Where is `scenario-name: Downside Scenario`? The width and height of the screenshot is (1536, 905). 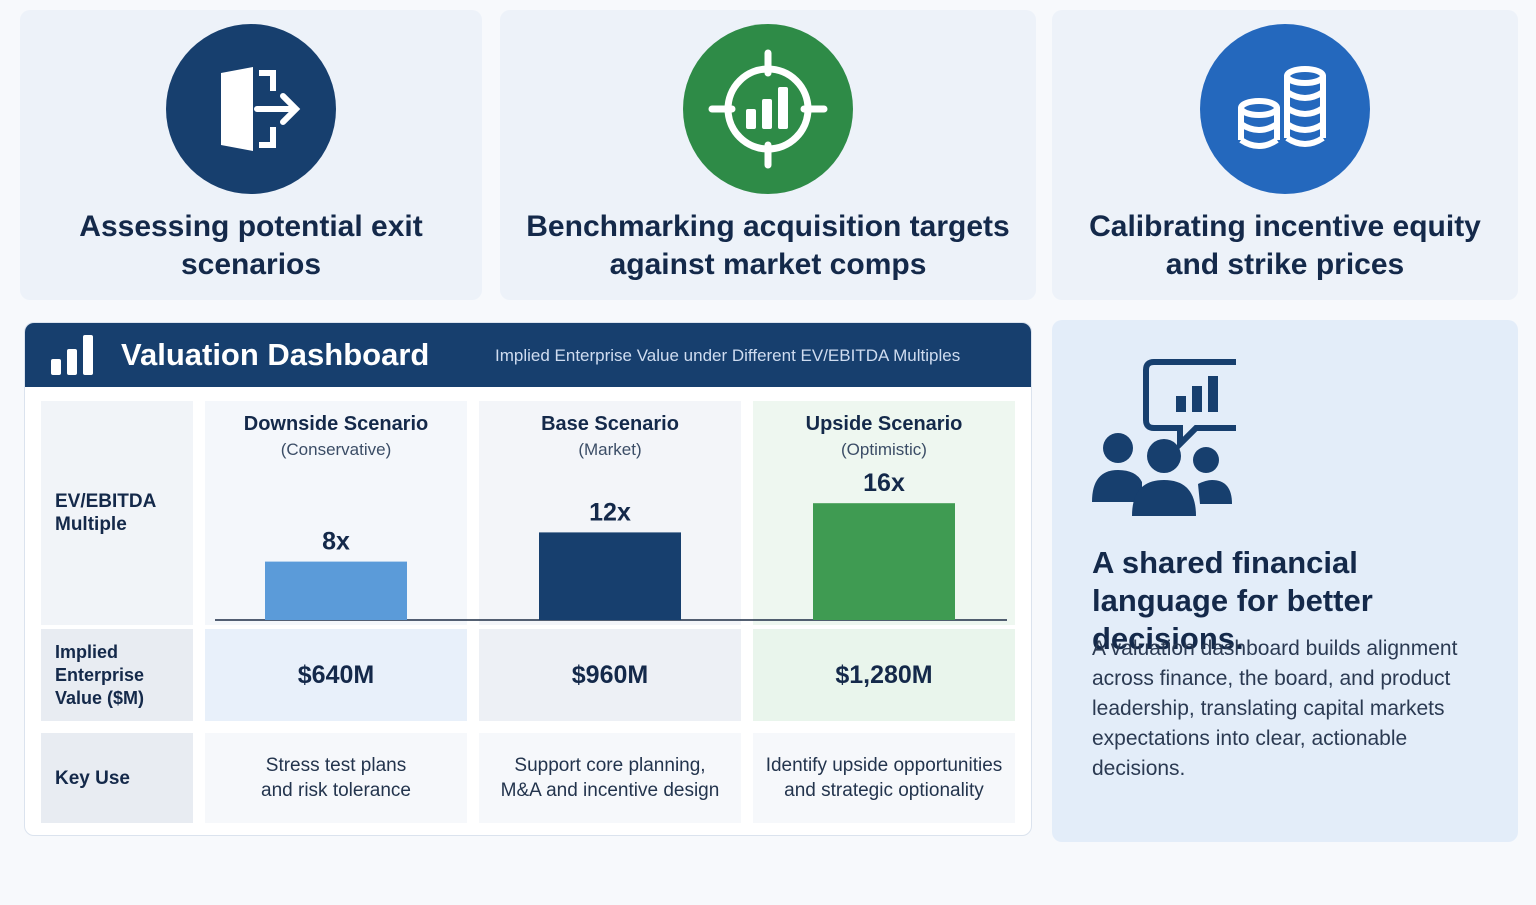 scenario-name: Downside Scenario is located at coordinates (336, 424).